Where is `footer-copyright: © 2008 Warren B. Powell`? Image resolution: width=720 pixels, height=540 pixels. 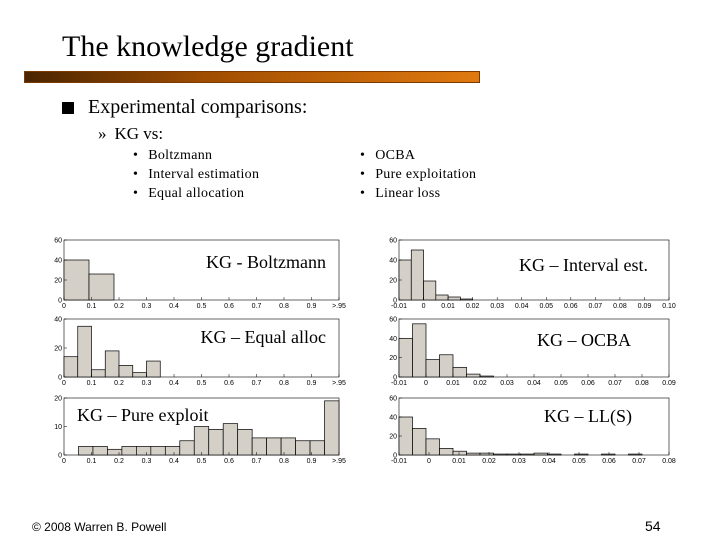
footer-copyright: © 2008 Warren B. Powell is located at coordinates (99, 527).